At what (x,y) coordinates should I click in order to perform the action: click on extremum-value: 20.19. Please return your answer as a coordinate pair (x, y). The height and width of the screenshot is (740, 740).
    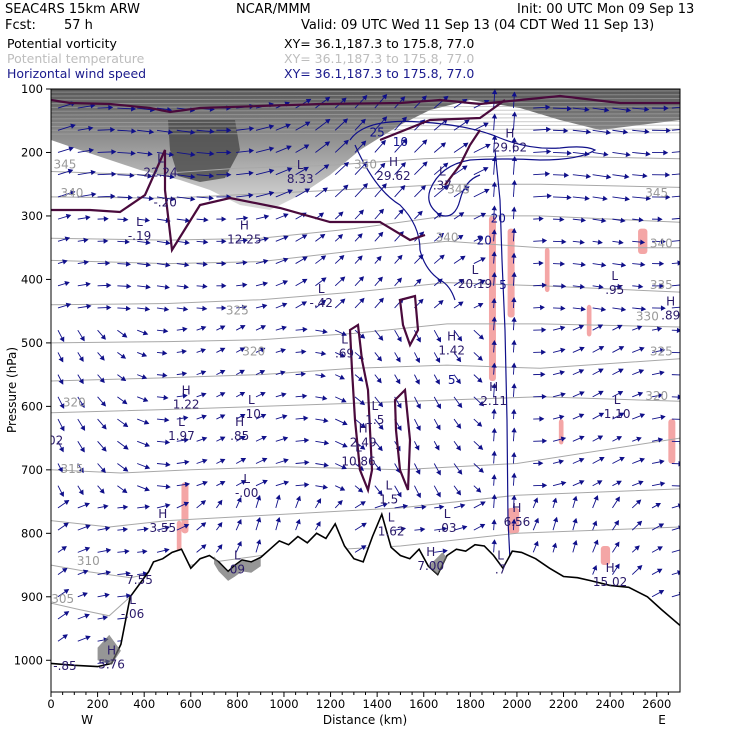
    Looking at the image, I should click on (475, 284).